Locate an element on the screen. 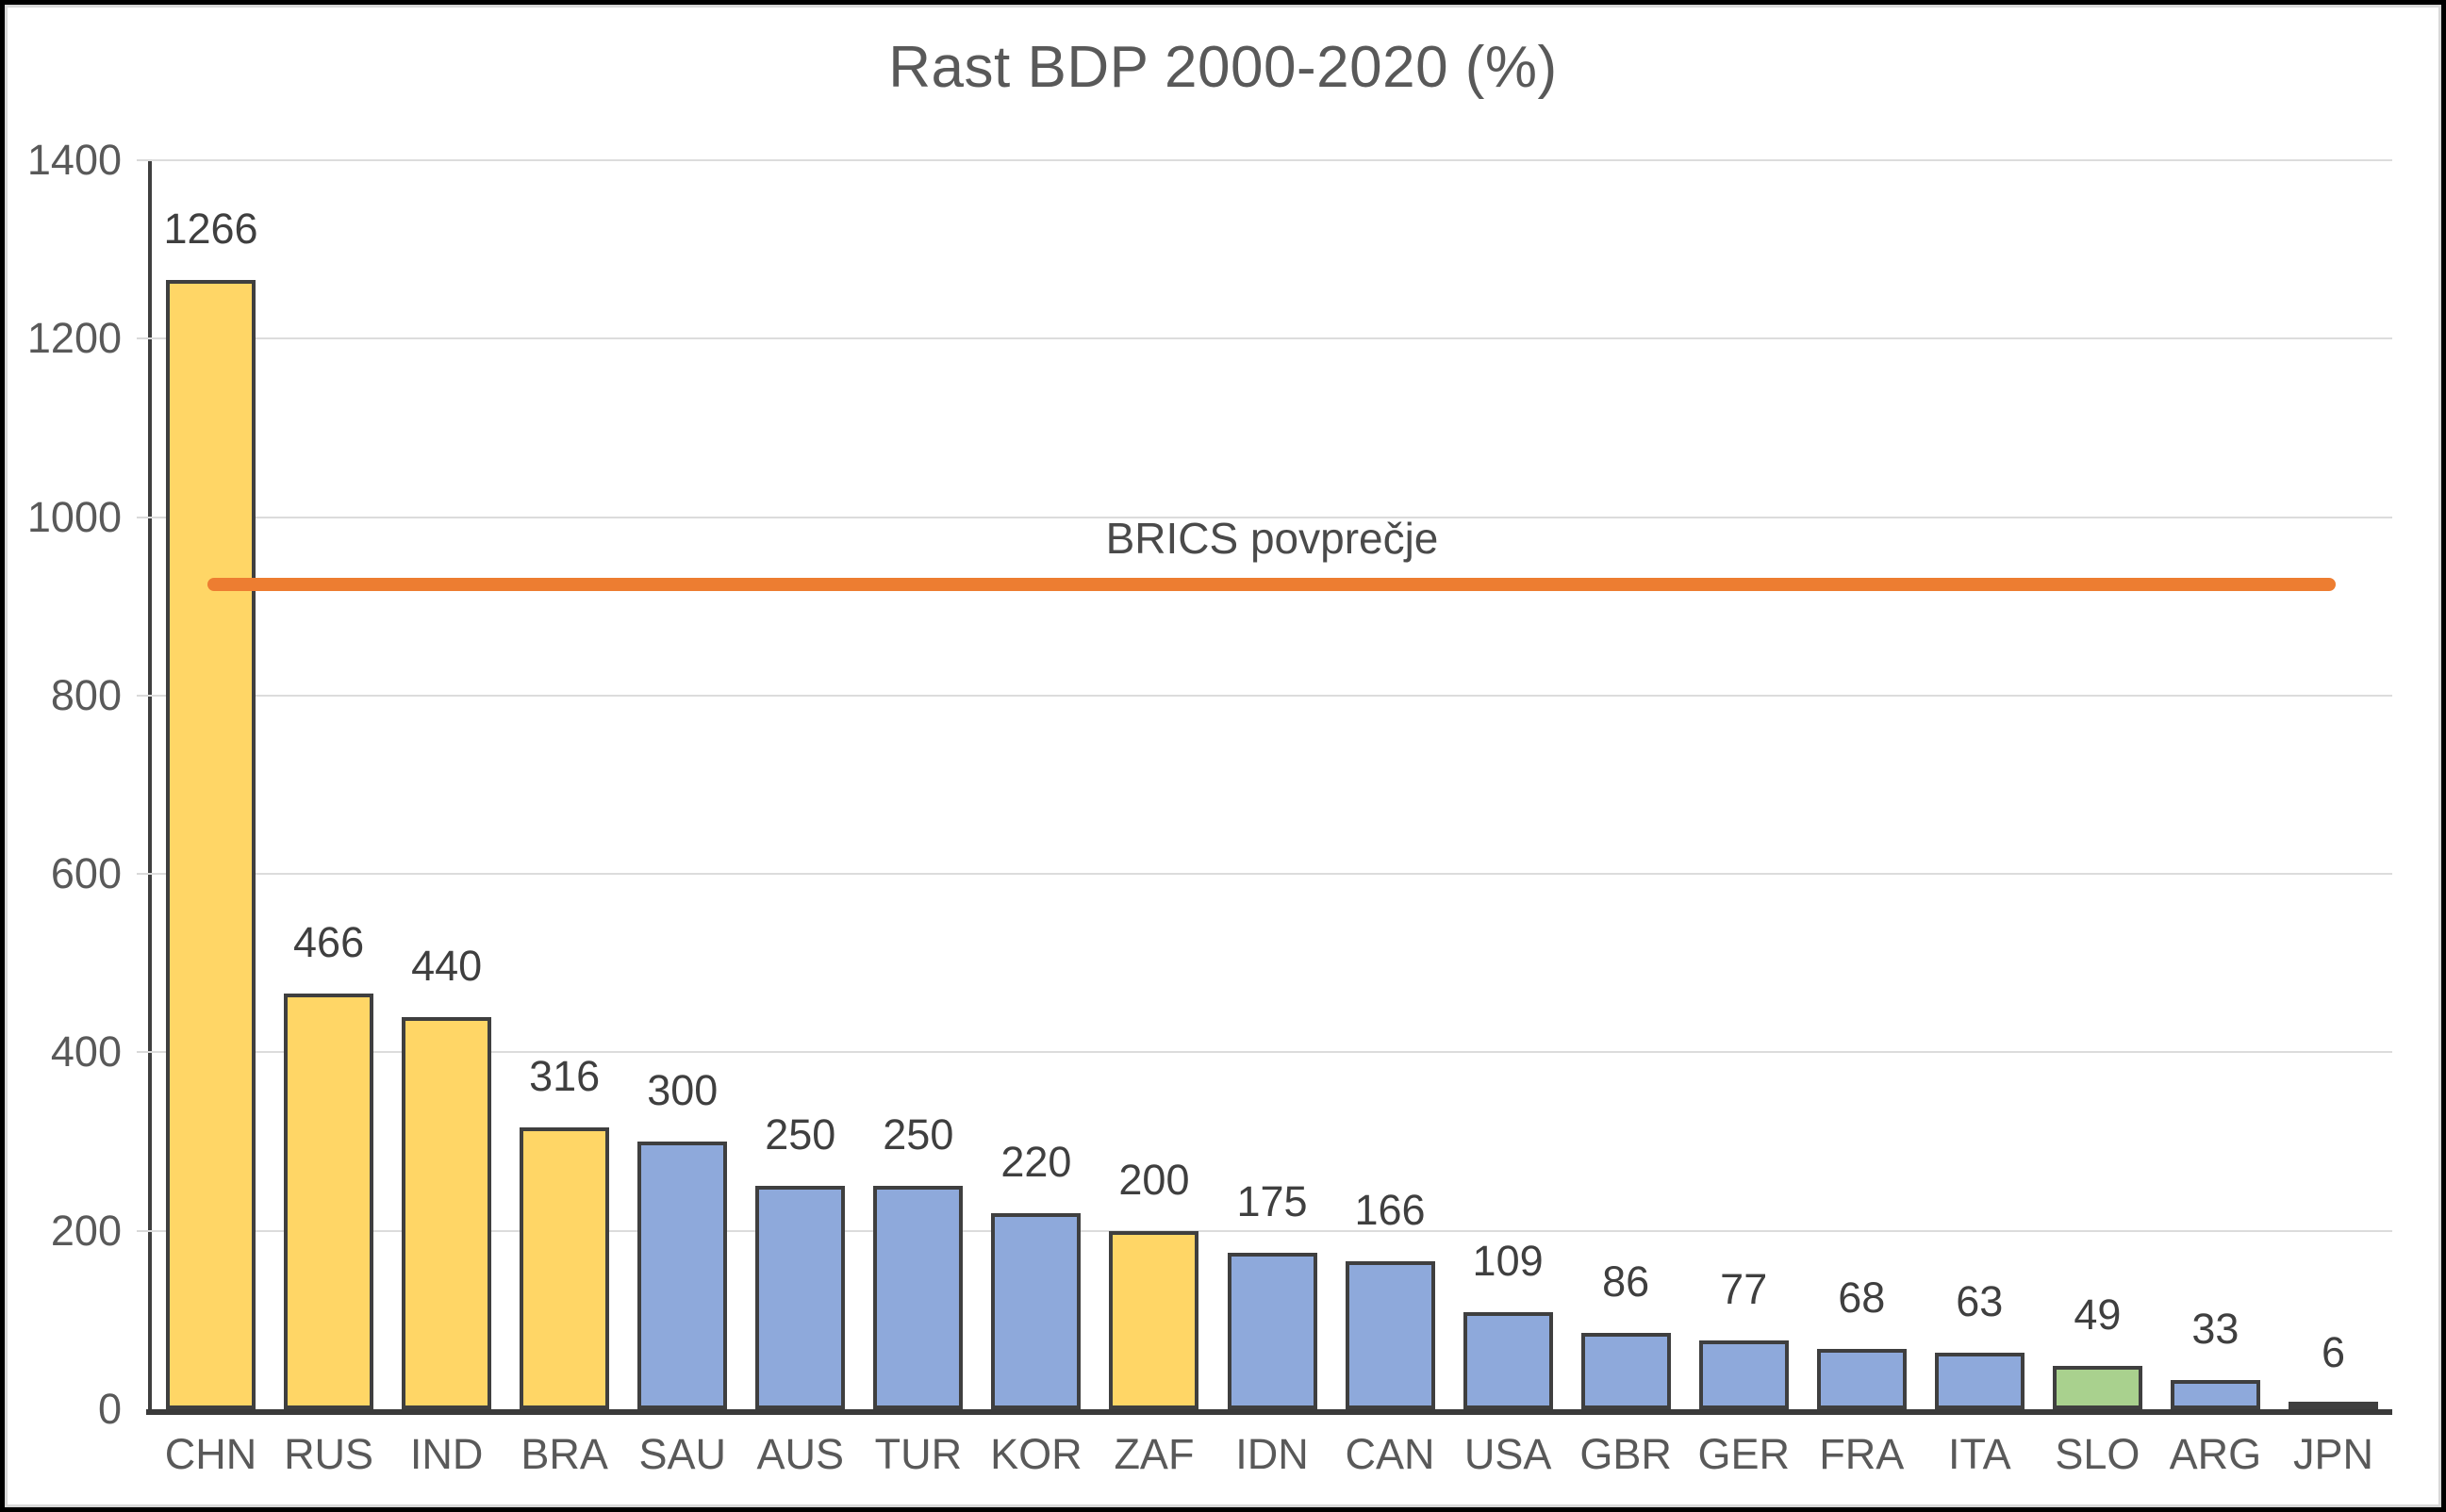 The height and width of the screenshot is (1512, 2446). bar-value-label: 466 is located at coordinates (329, 941).